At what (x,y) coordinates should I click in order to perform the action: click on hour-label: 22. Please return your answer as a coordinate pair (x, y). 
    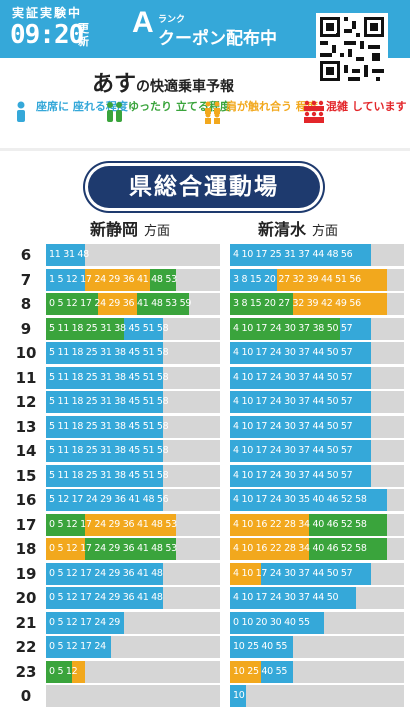
    Looking at the image, I should click on (26, 647).